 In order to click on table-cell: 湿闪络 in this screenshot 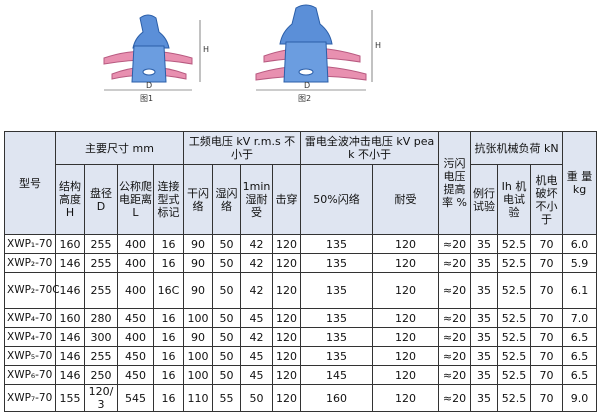, I will do `click(226, 199)`.